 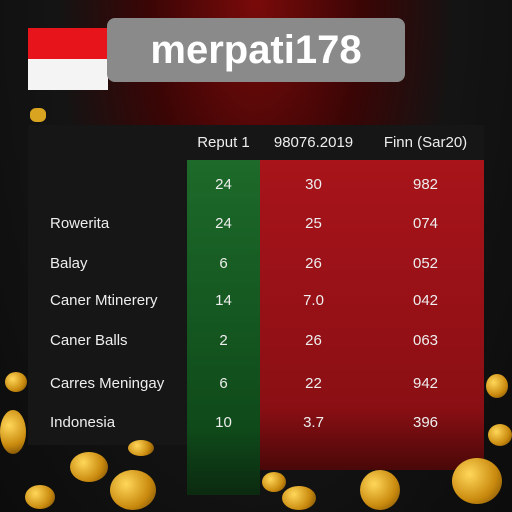 What do you see at coordinates (425, 300) in the screenshot?
I see `cell: 042` at bounding box center [425, 300].